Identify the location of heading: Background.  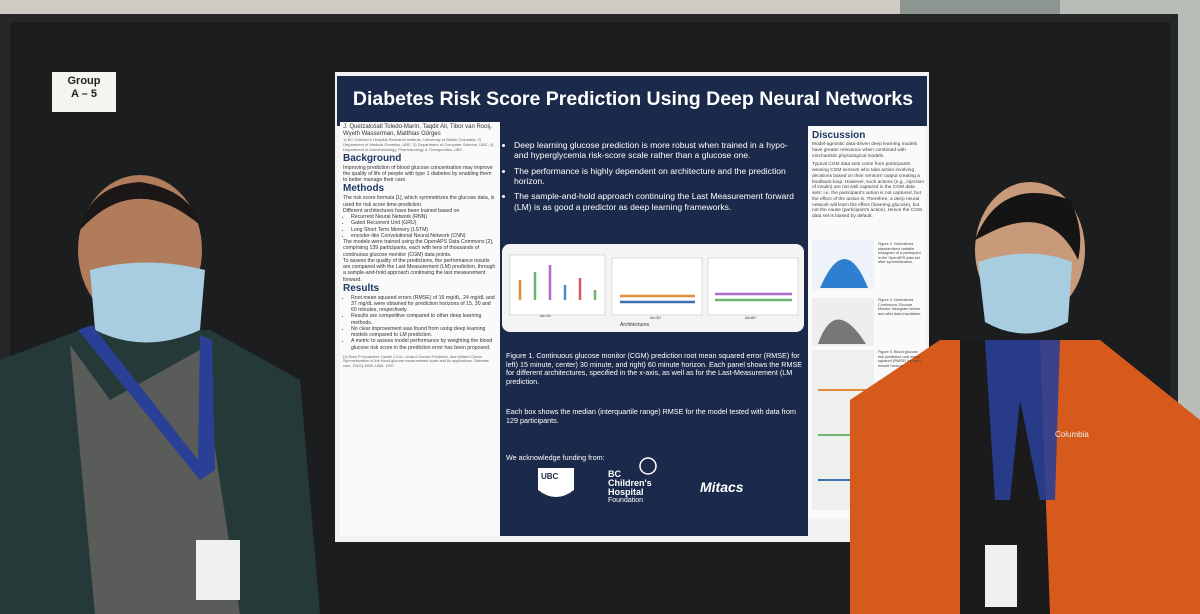
(372, 158).